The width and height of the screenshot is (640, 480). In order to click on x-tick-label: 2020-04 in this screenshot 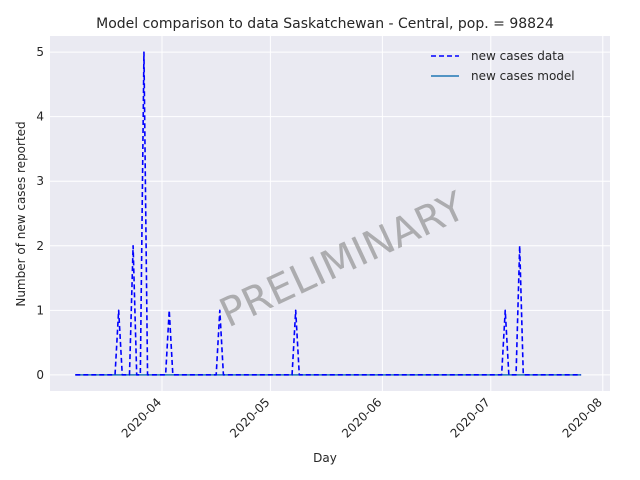, I will do `click(141, 417)`.